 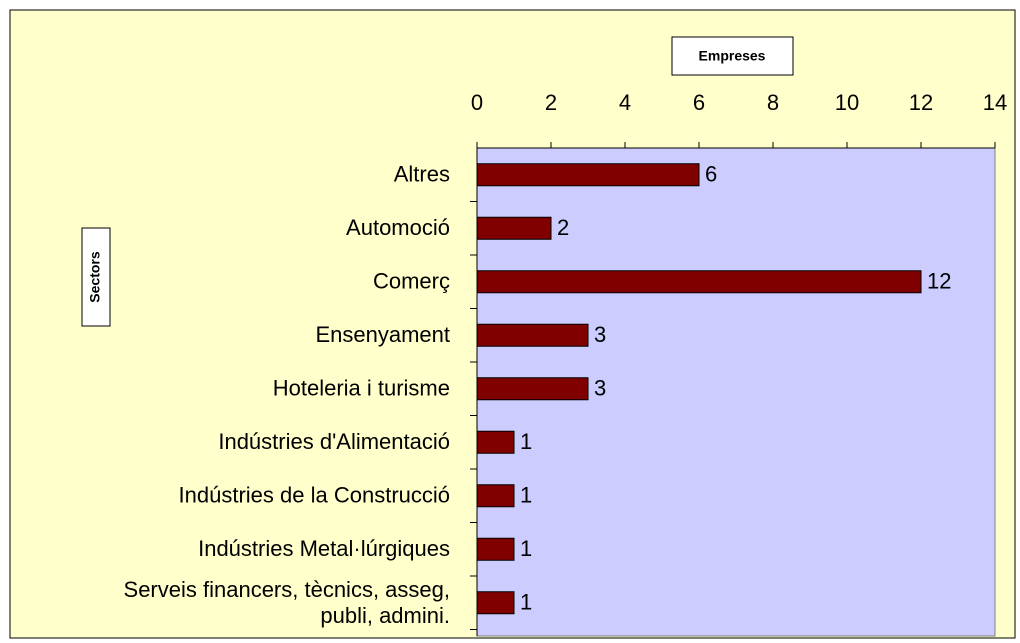 I want to click on x-tick-label: 8, so click(x=773, y=102).